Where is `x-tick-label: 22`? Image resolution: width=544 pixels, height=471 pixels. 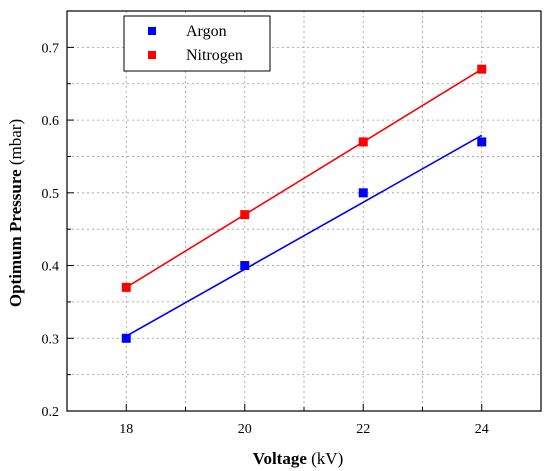
x-tick-label: 22 is located at coordinates (363, 429).